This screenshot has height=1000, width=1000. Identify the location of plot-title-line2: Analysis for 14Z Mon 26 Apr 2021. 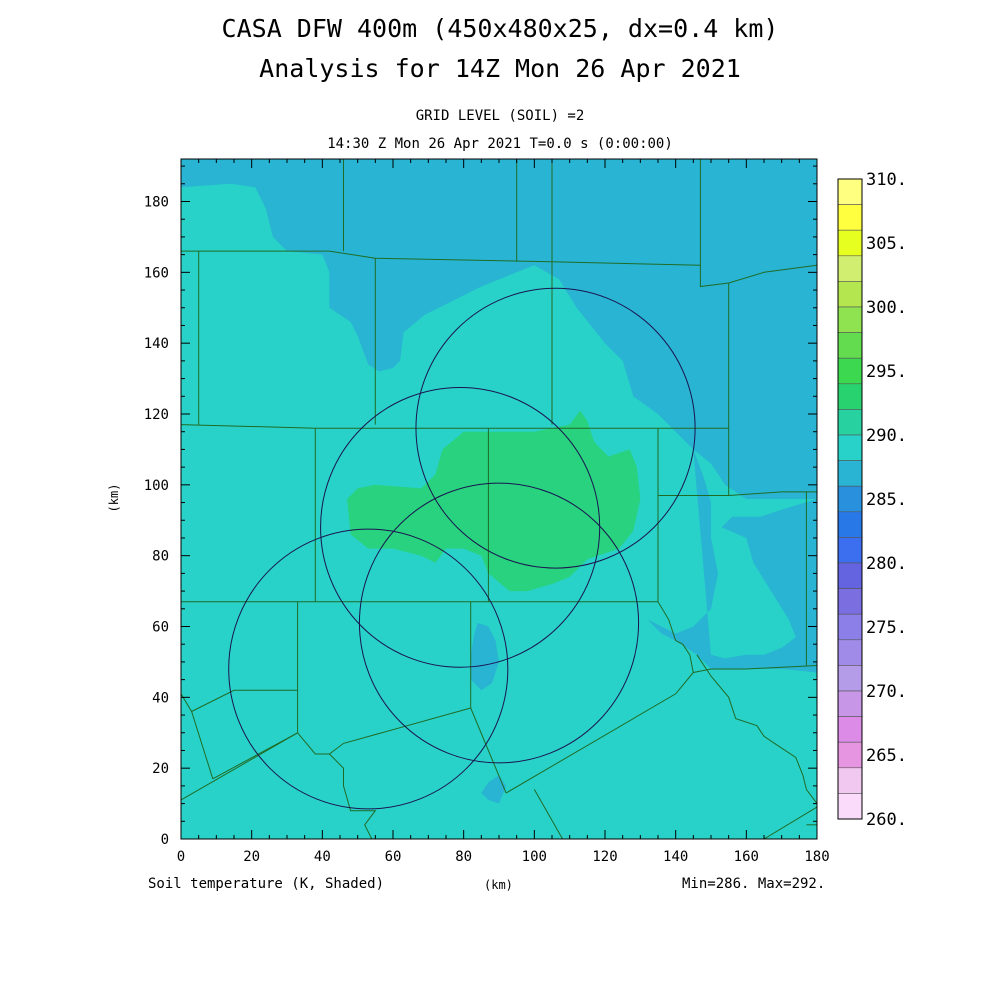
(500, 68).